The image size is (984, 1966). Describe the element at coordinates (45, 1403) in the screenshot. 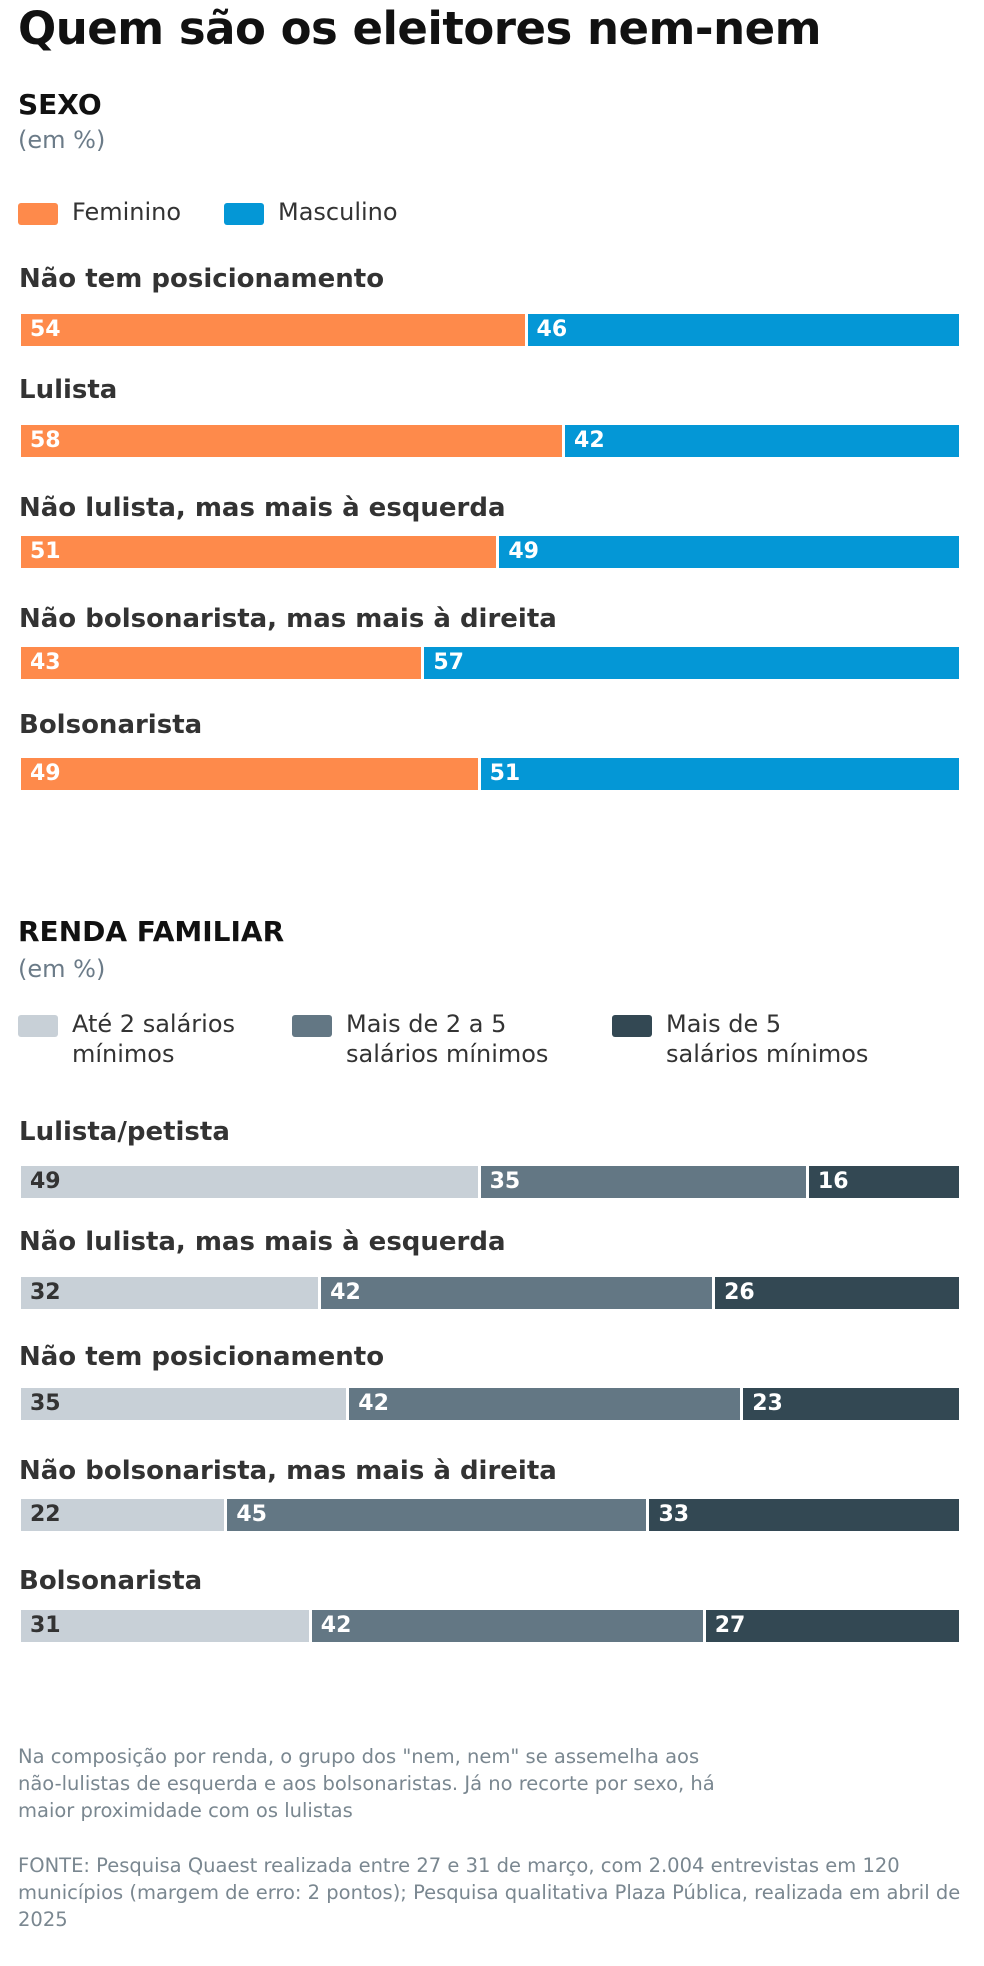

I see `bar-label-1-2-0: 35` at that location.